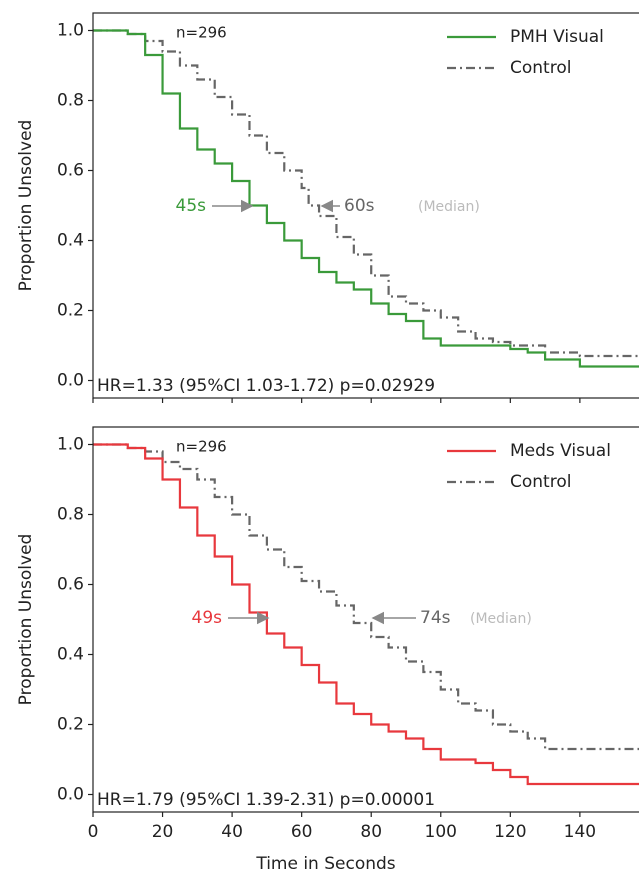 The height and width of the screenshot is (876, 639). What do you see at coordinates (232, 832) in the screenshot?
I see `x-tick-label: 40` at bounding box center [232, 832].